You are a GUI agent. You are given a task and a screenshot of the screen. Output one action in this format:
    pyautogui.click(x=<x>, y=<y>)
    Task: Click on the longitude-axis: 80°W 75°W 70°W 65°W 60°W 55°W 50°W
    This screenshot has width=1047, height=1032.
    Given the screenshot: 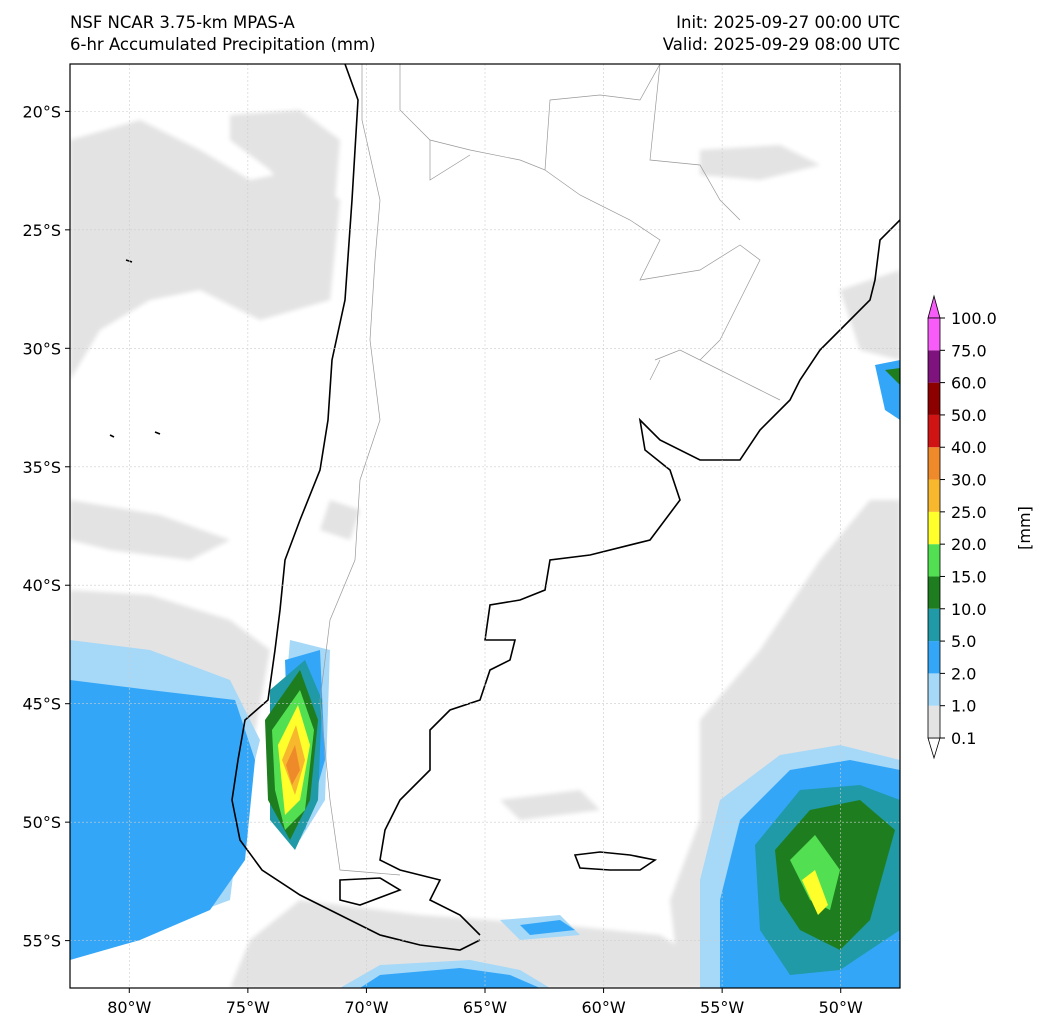 What is the action you would take?
    pyautogui.click(x=485, y=1002)
    